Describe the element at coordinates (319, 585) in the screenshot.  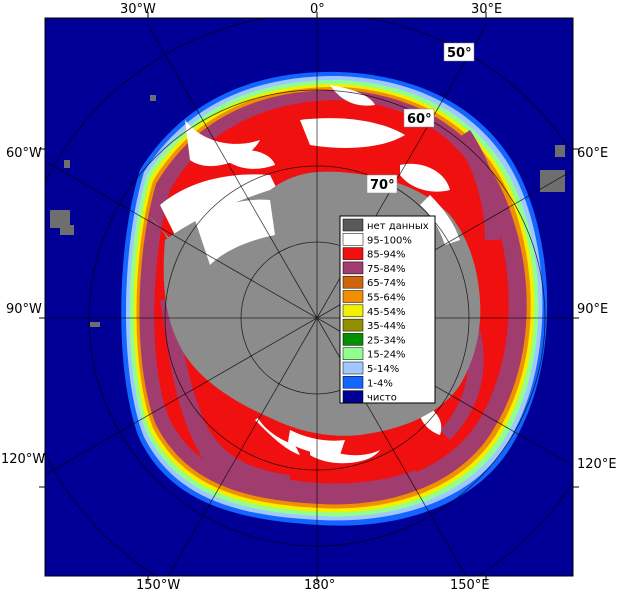
I see `lon-label-180: 180°` at that location.